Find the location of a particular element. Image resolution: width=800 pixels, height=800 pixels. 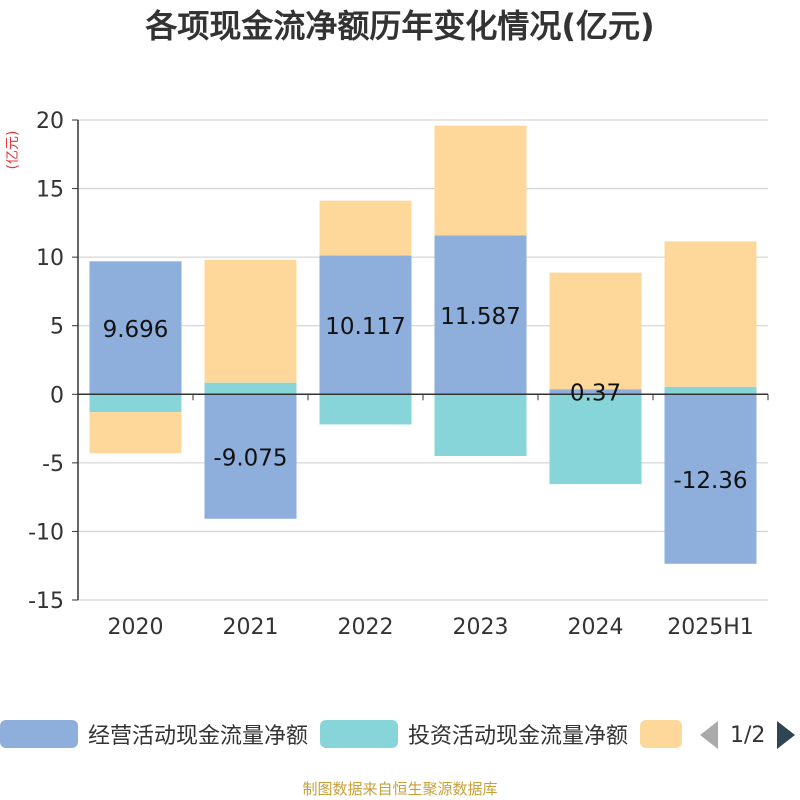

legend-page-indicator: 1/2 is located at coordinates (748, 735).